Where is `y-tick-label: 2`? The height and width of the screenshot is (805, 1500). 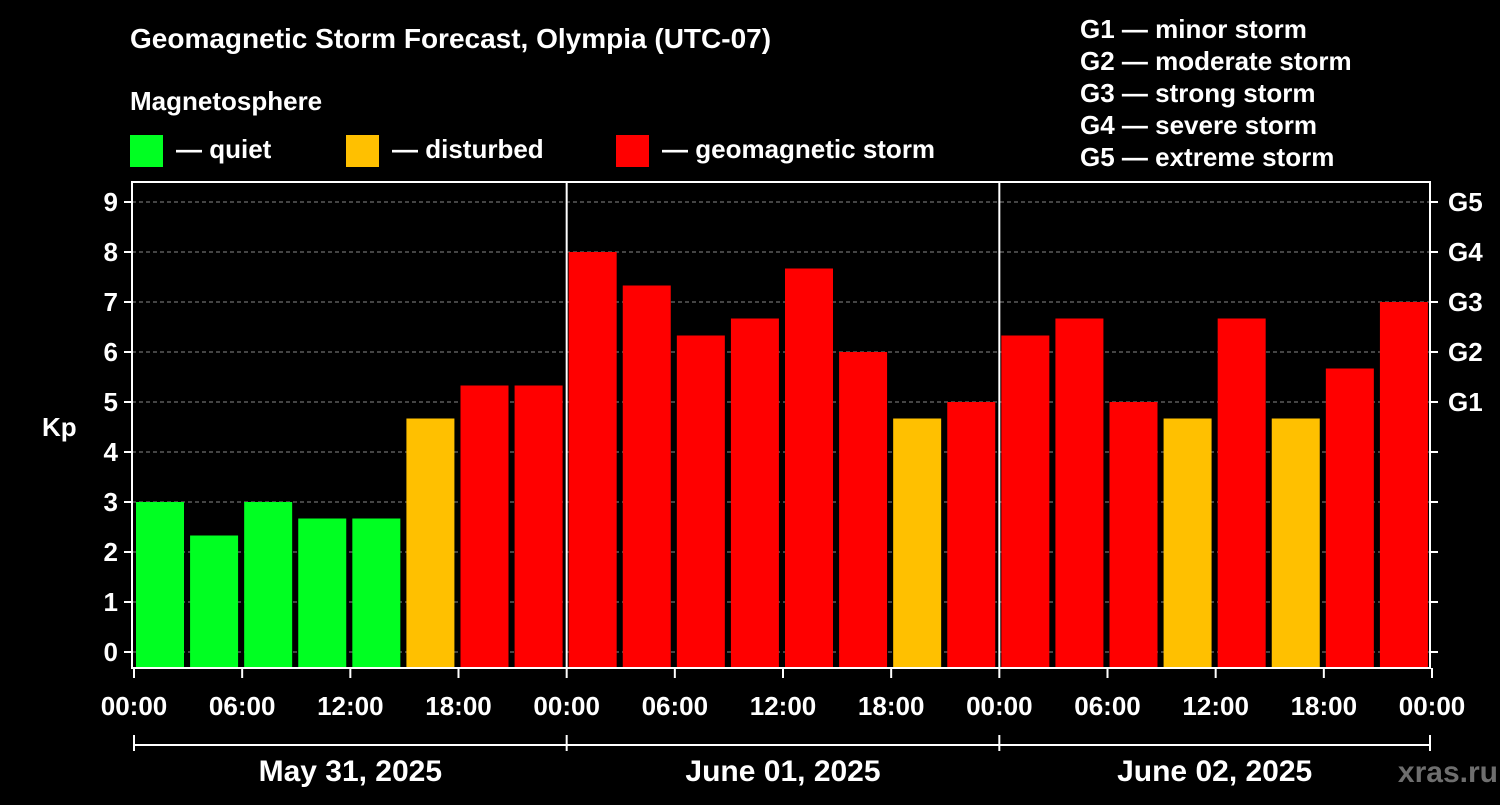
y-tick-label: 2 is located at coordinates (111, 552).